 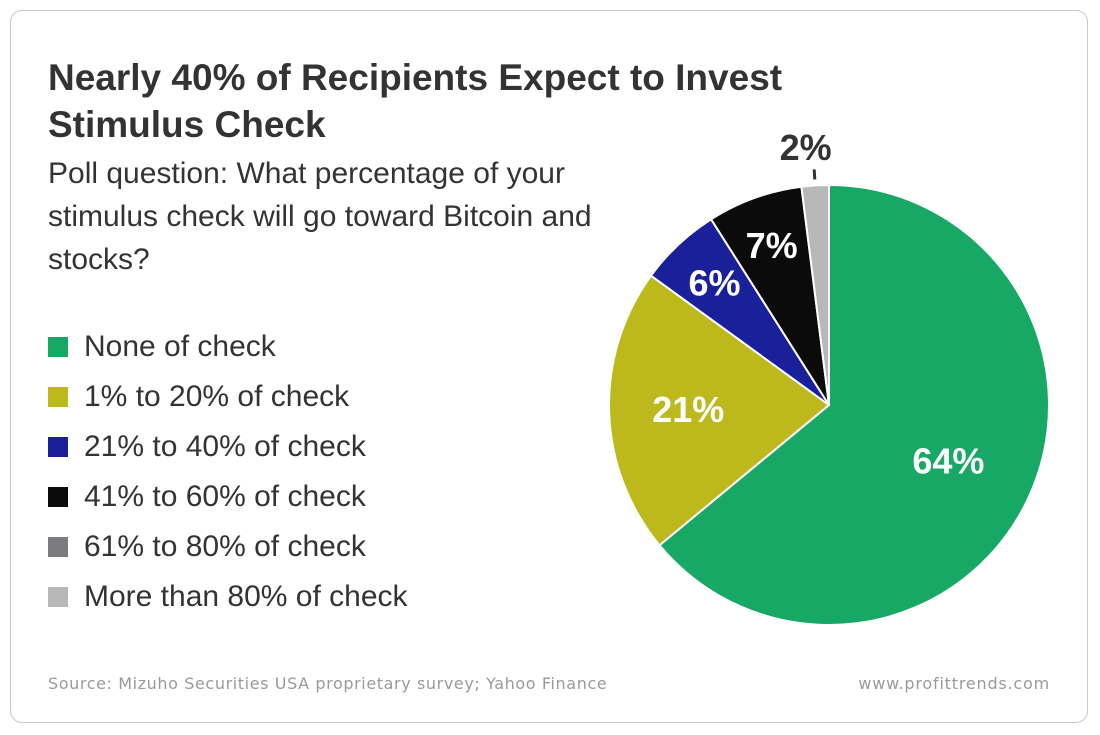 I want to click on legend-item: 21% to 40% of check, so click(x=228, y=447).